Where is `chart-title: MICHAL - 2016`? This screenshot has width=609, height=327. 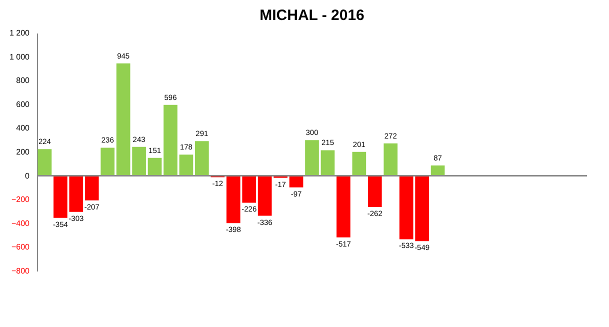
chart-title: MICHAL - 2016 is located at coordinates (312, 15).